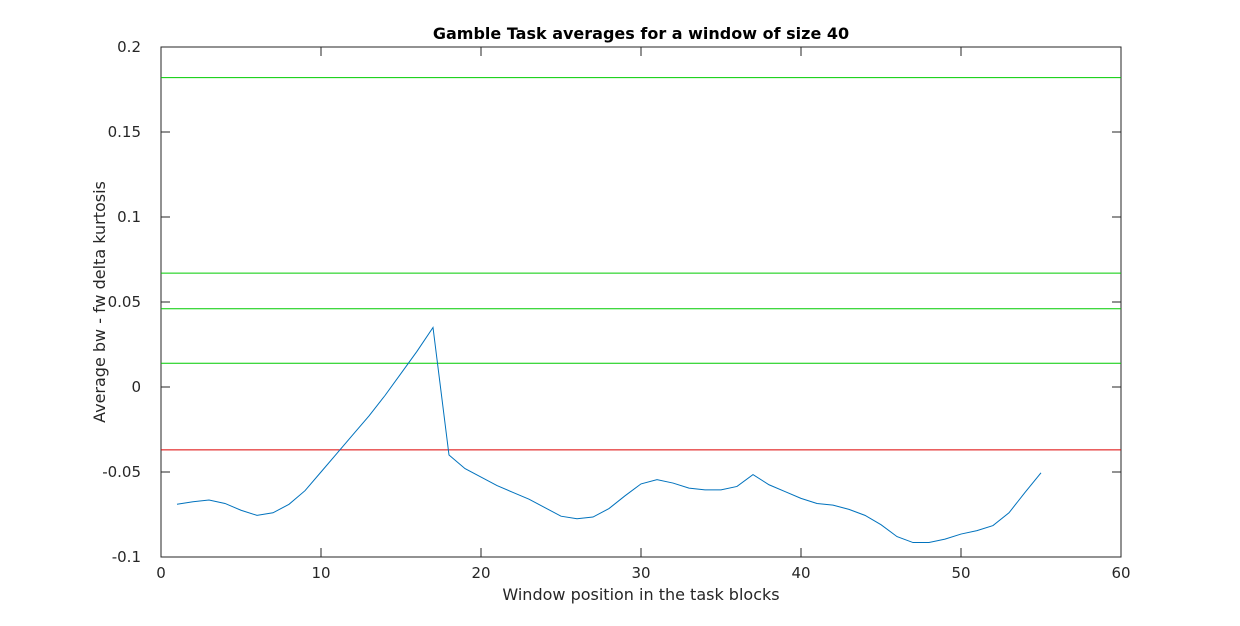 Image resolution: width=1240 pixels, height=626 pixels. Describe the element at coordinates (960, 573) in the screenshot. I see `x-tick-label: 50` at that location.